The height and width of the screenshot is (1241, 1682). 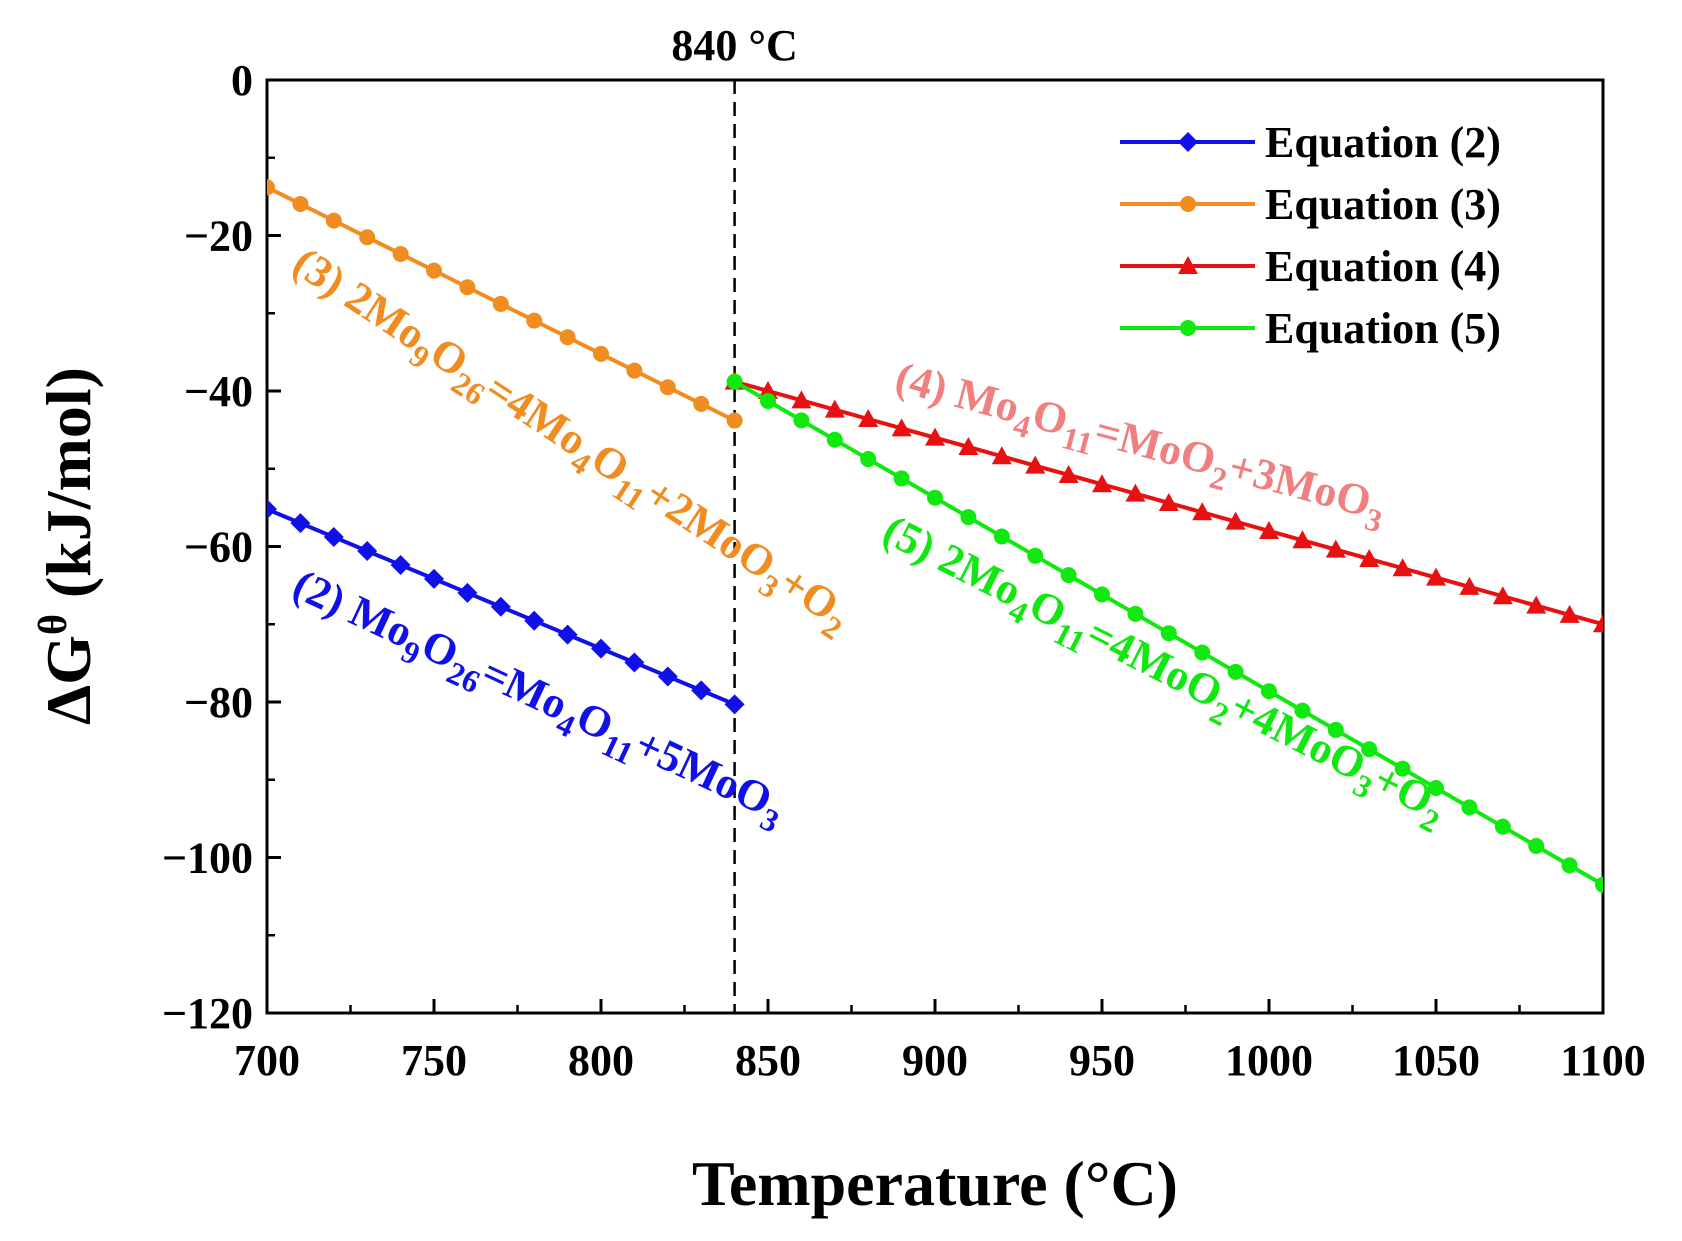 What do you see at coordinates (570, 441) in the screenshot?
I see `annotation-eq3: (3) 2Mo9O26=4Mo4O11+2MoO3+O2` at bounding box center [570, 441].